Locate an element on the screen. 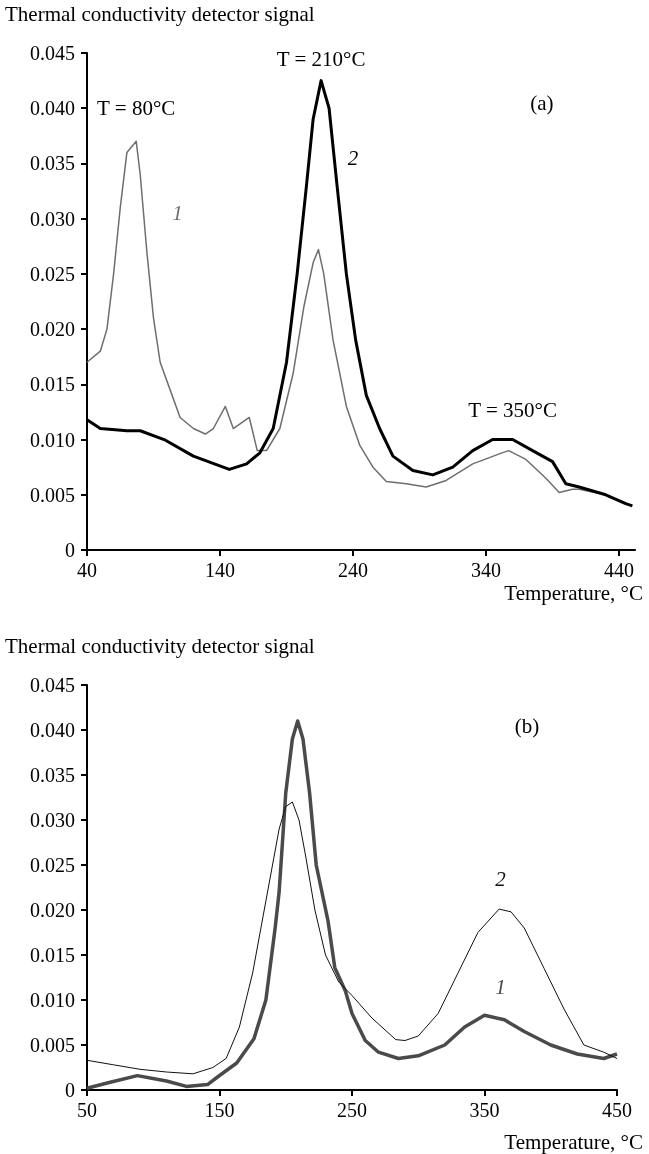 Image resolution: width=649 pixels, height=1154 pixels. x-tick-label: 250 is located at coordinates (352, 1110).